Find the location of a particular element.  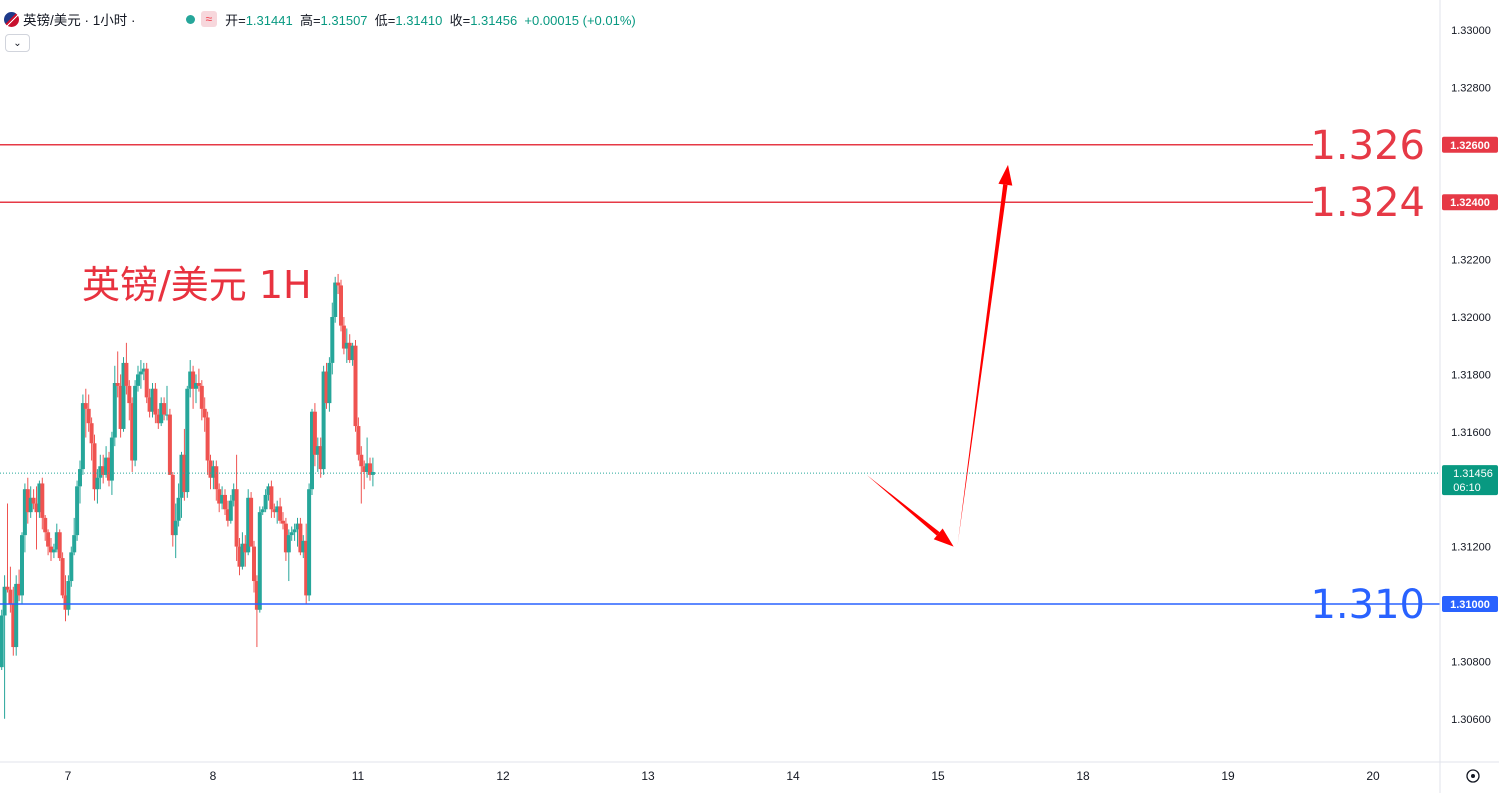

projection-arrow-up is located at coordinates (985, 354).